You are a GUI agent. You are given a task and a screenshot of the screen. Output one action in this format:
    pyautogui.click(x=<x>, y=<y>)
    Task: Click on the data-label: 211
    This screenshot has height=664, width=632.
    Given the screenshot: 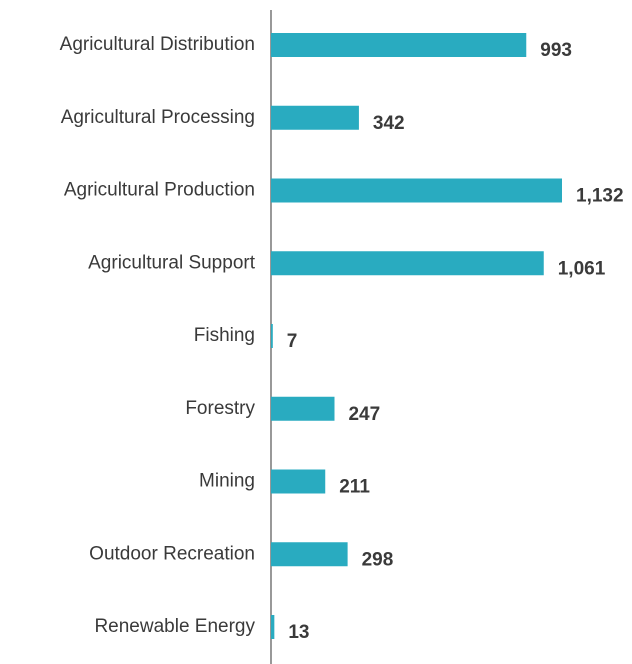 What is the action you would take?
    pyautogui.click(x=354, y=487)
    